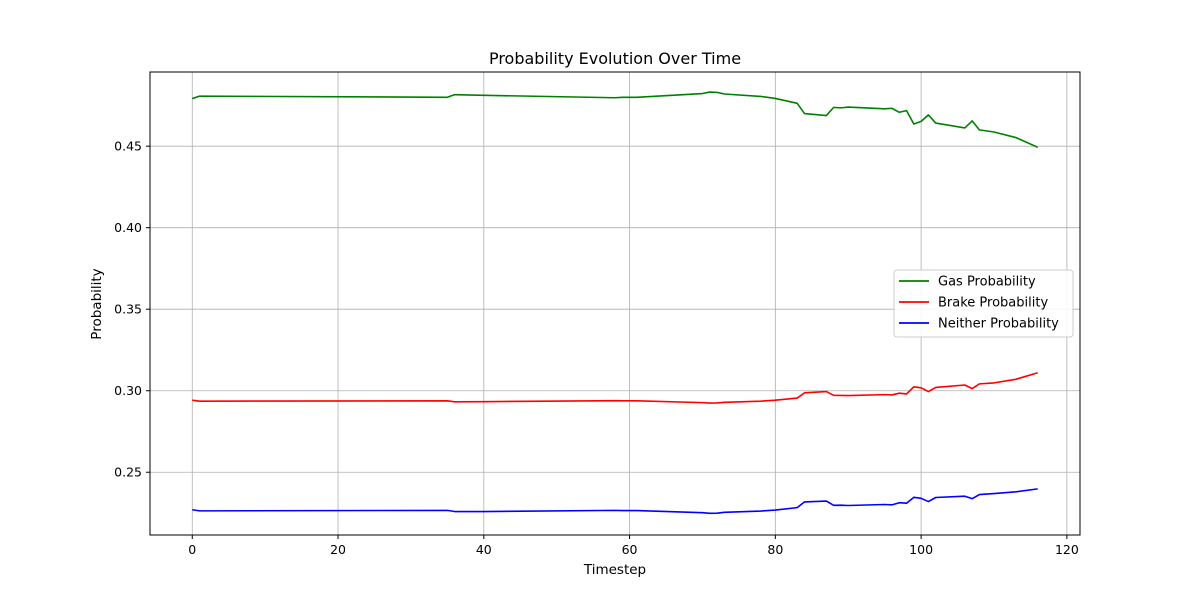  Describe the element at coordinates (921, 549) in the screenshot. I see `x-tick-label: 100` at that location.